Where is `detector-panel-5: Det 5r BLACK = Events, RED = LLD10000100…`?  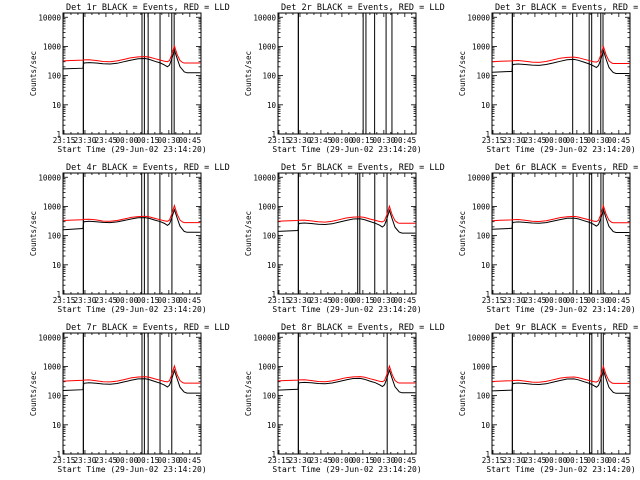 detector-panel-5: Det 5r BLACK = Events, RED = LLD10000100… is located at coordinates (344, 238).